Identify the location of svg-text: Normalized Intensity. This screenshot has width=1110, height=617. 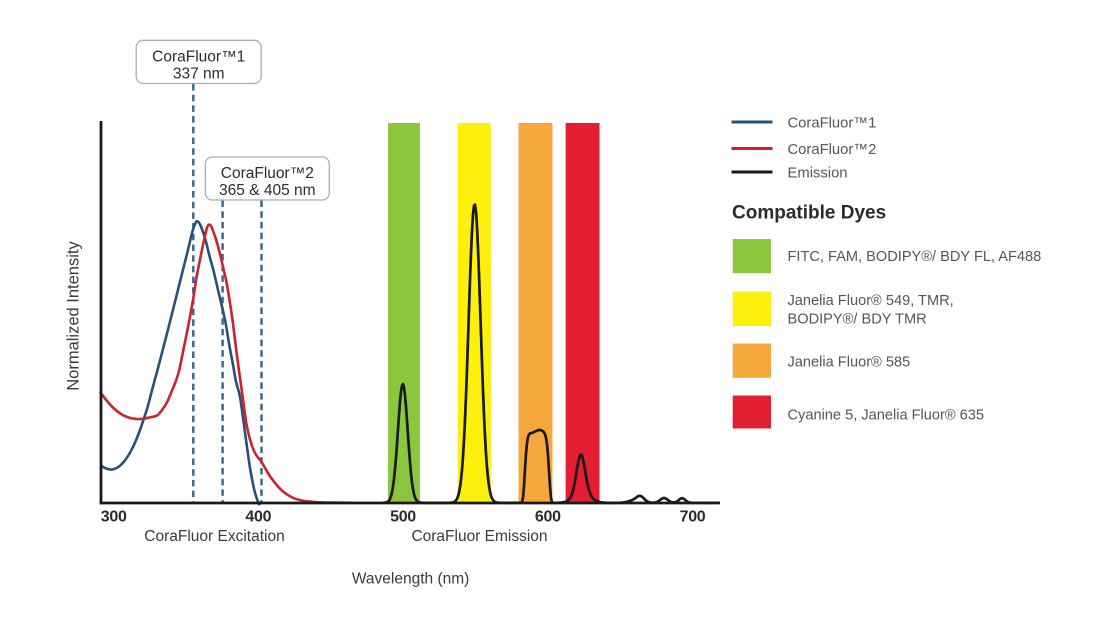
(74, 316).